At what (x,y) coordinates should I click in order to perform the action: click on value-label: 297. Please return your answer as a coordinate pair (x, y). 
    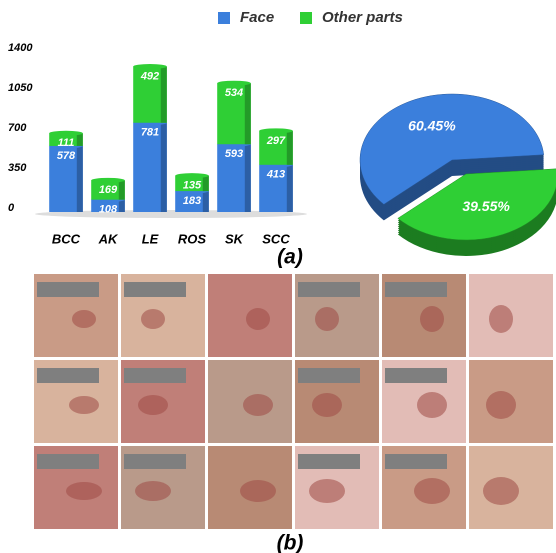
    Looking at the image, I should click on (276, 141).